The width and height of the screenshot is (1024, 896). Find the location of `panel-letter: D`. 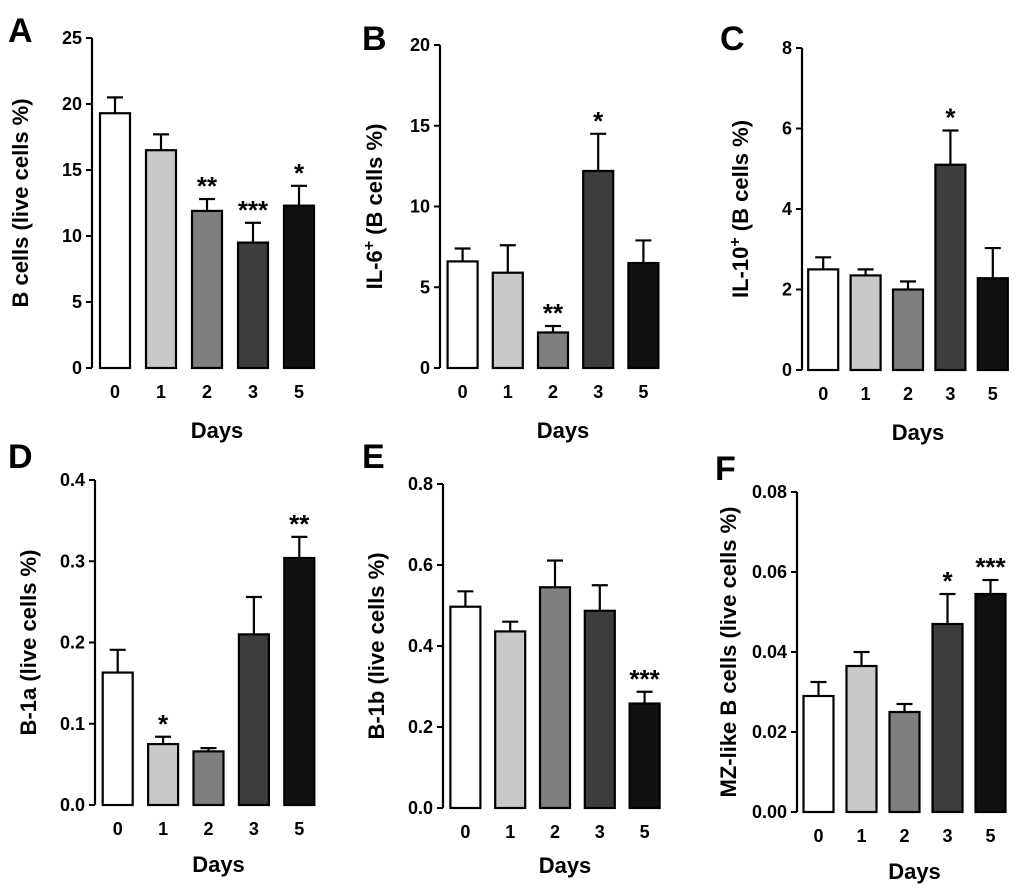

panel-letter: D is located at coordinates (20, 457).